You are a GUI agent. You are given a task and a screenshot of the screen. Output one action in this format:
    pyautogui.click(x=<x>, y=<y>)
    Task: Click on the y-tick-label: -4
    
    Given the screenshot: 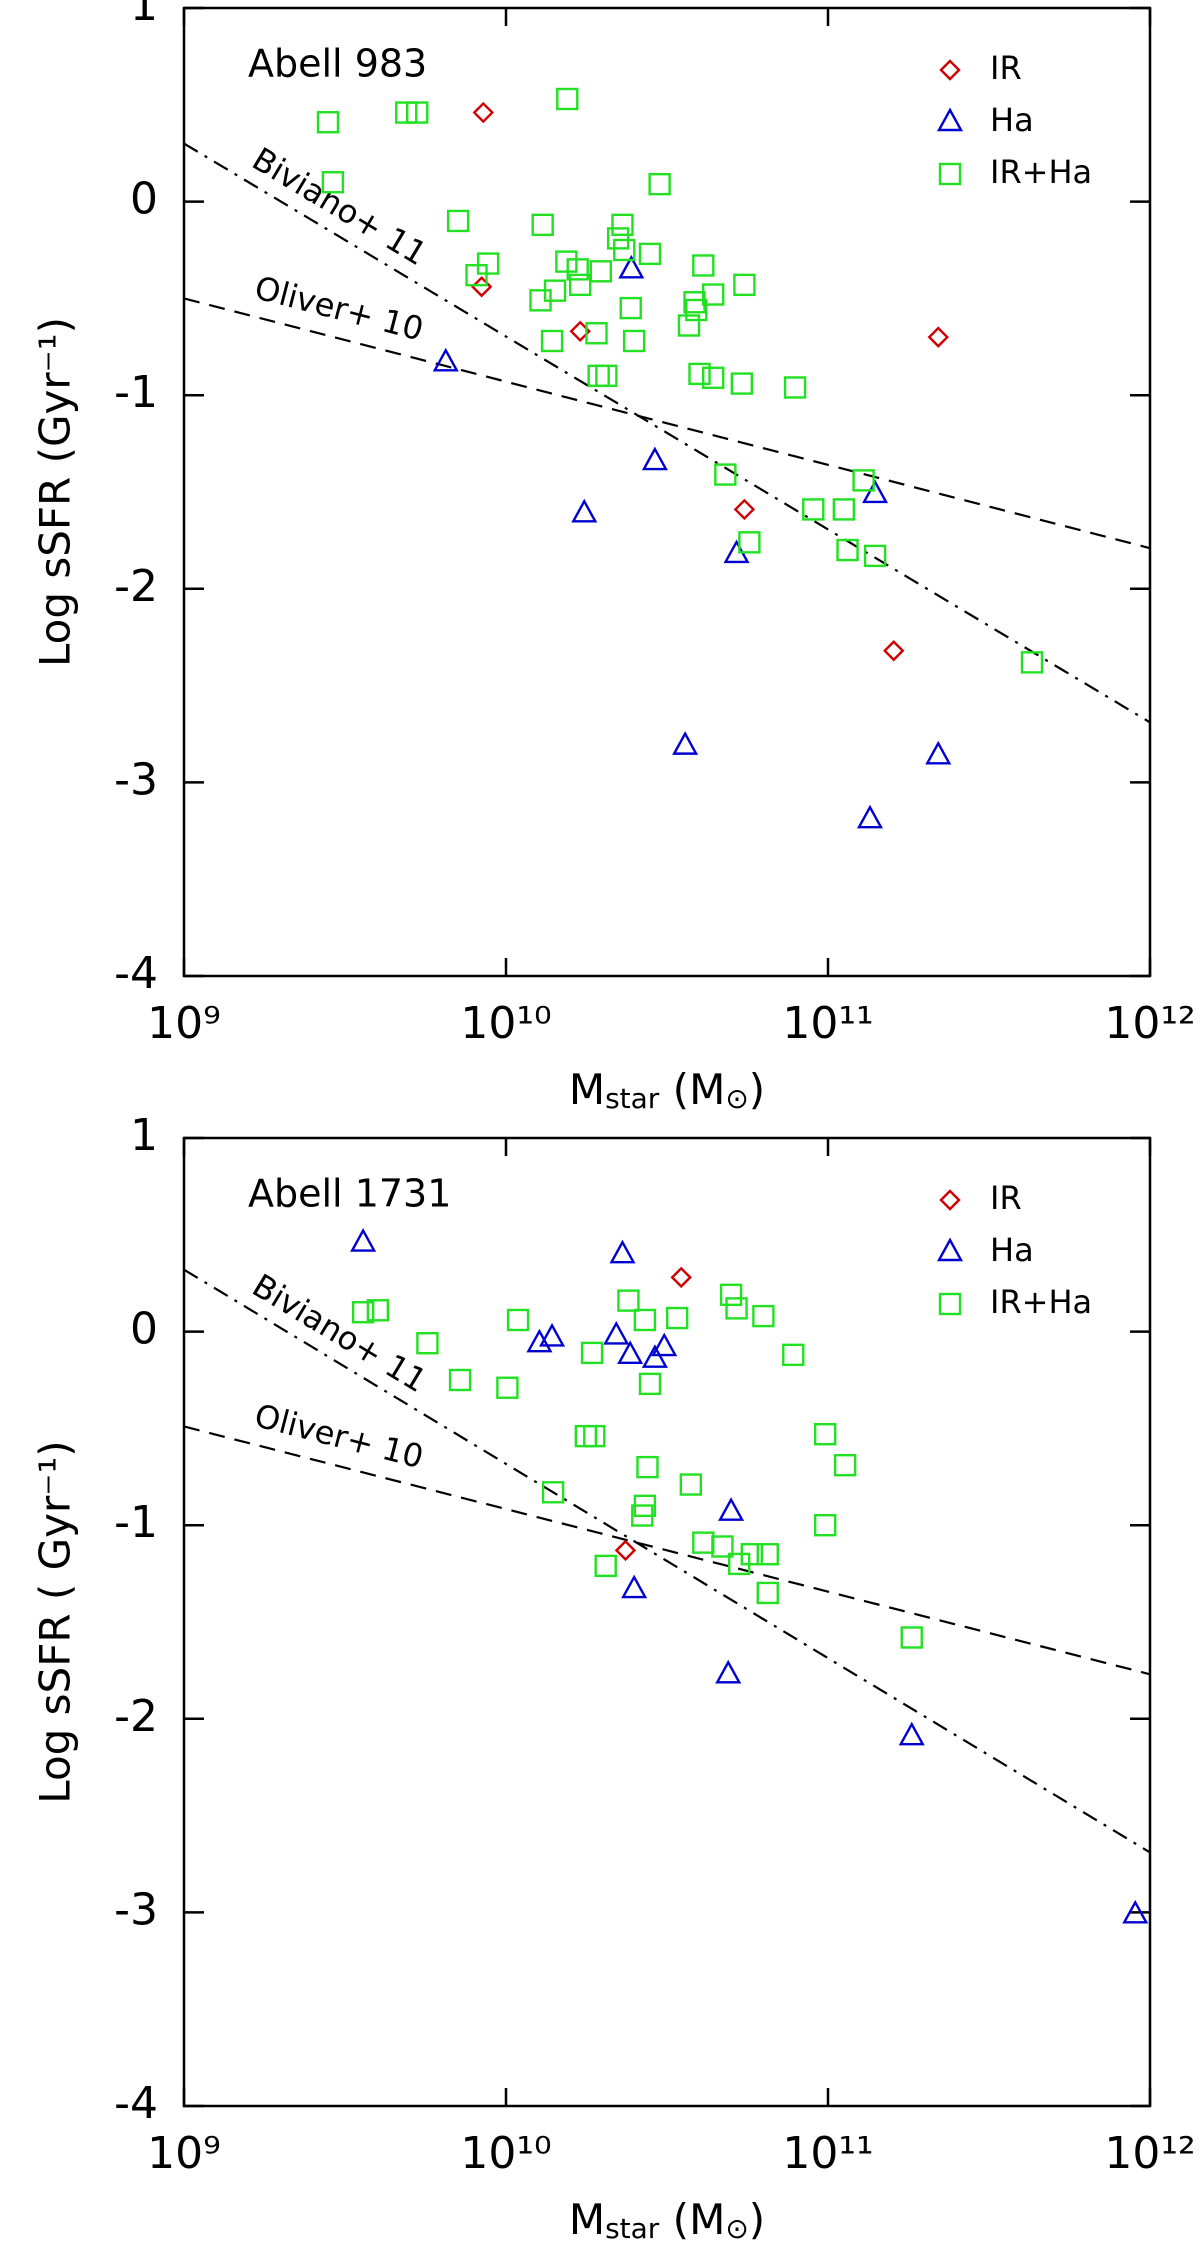 What is the action you would take?
    pyautogui.click(x=136, y=973)
    